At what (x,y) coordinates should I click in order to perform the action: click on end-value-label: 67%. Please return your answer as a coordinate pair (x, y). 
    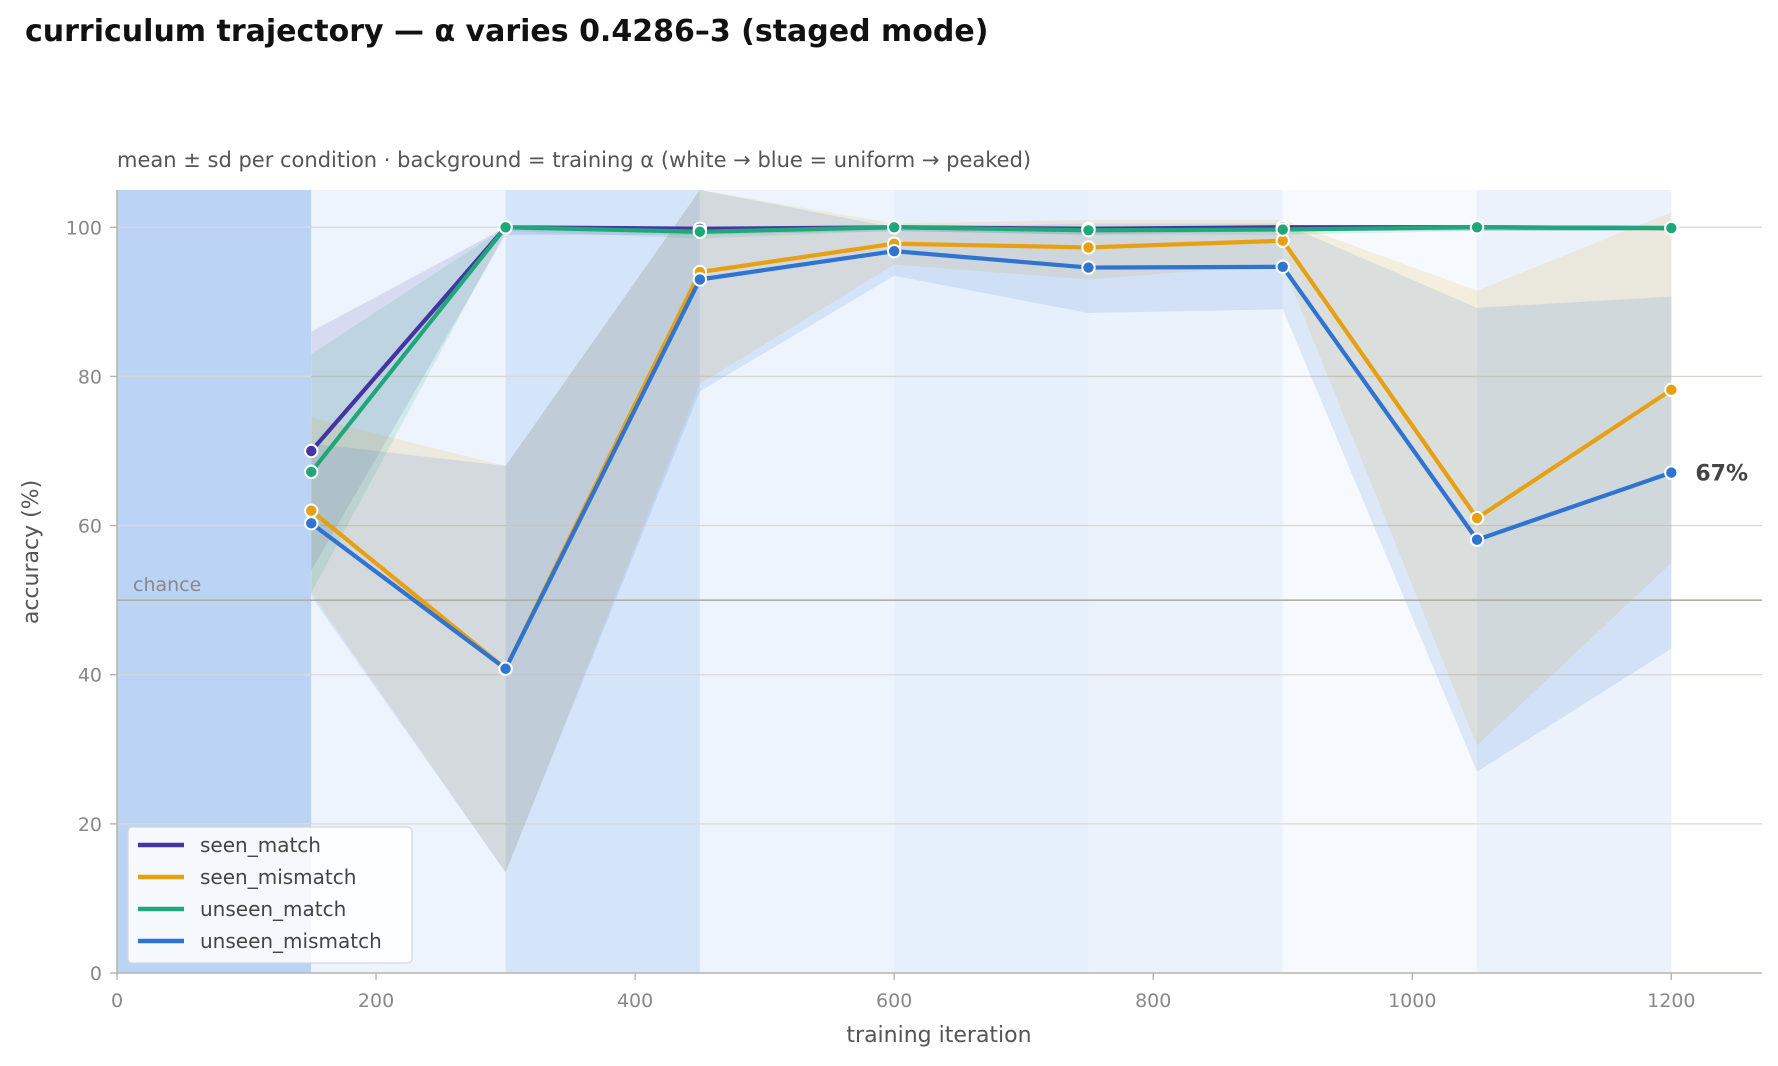
    Looking at the image, I should click on (1721, 474).